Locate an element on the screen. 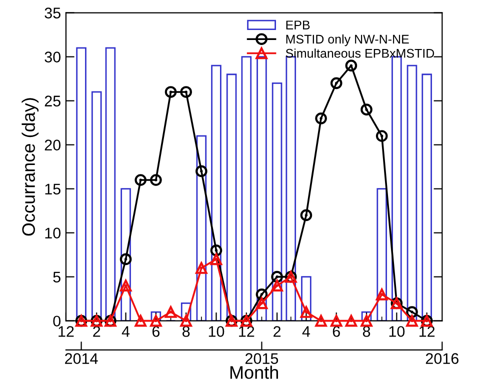  y-tick-label: 35 is located at coordinates (52, 13).